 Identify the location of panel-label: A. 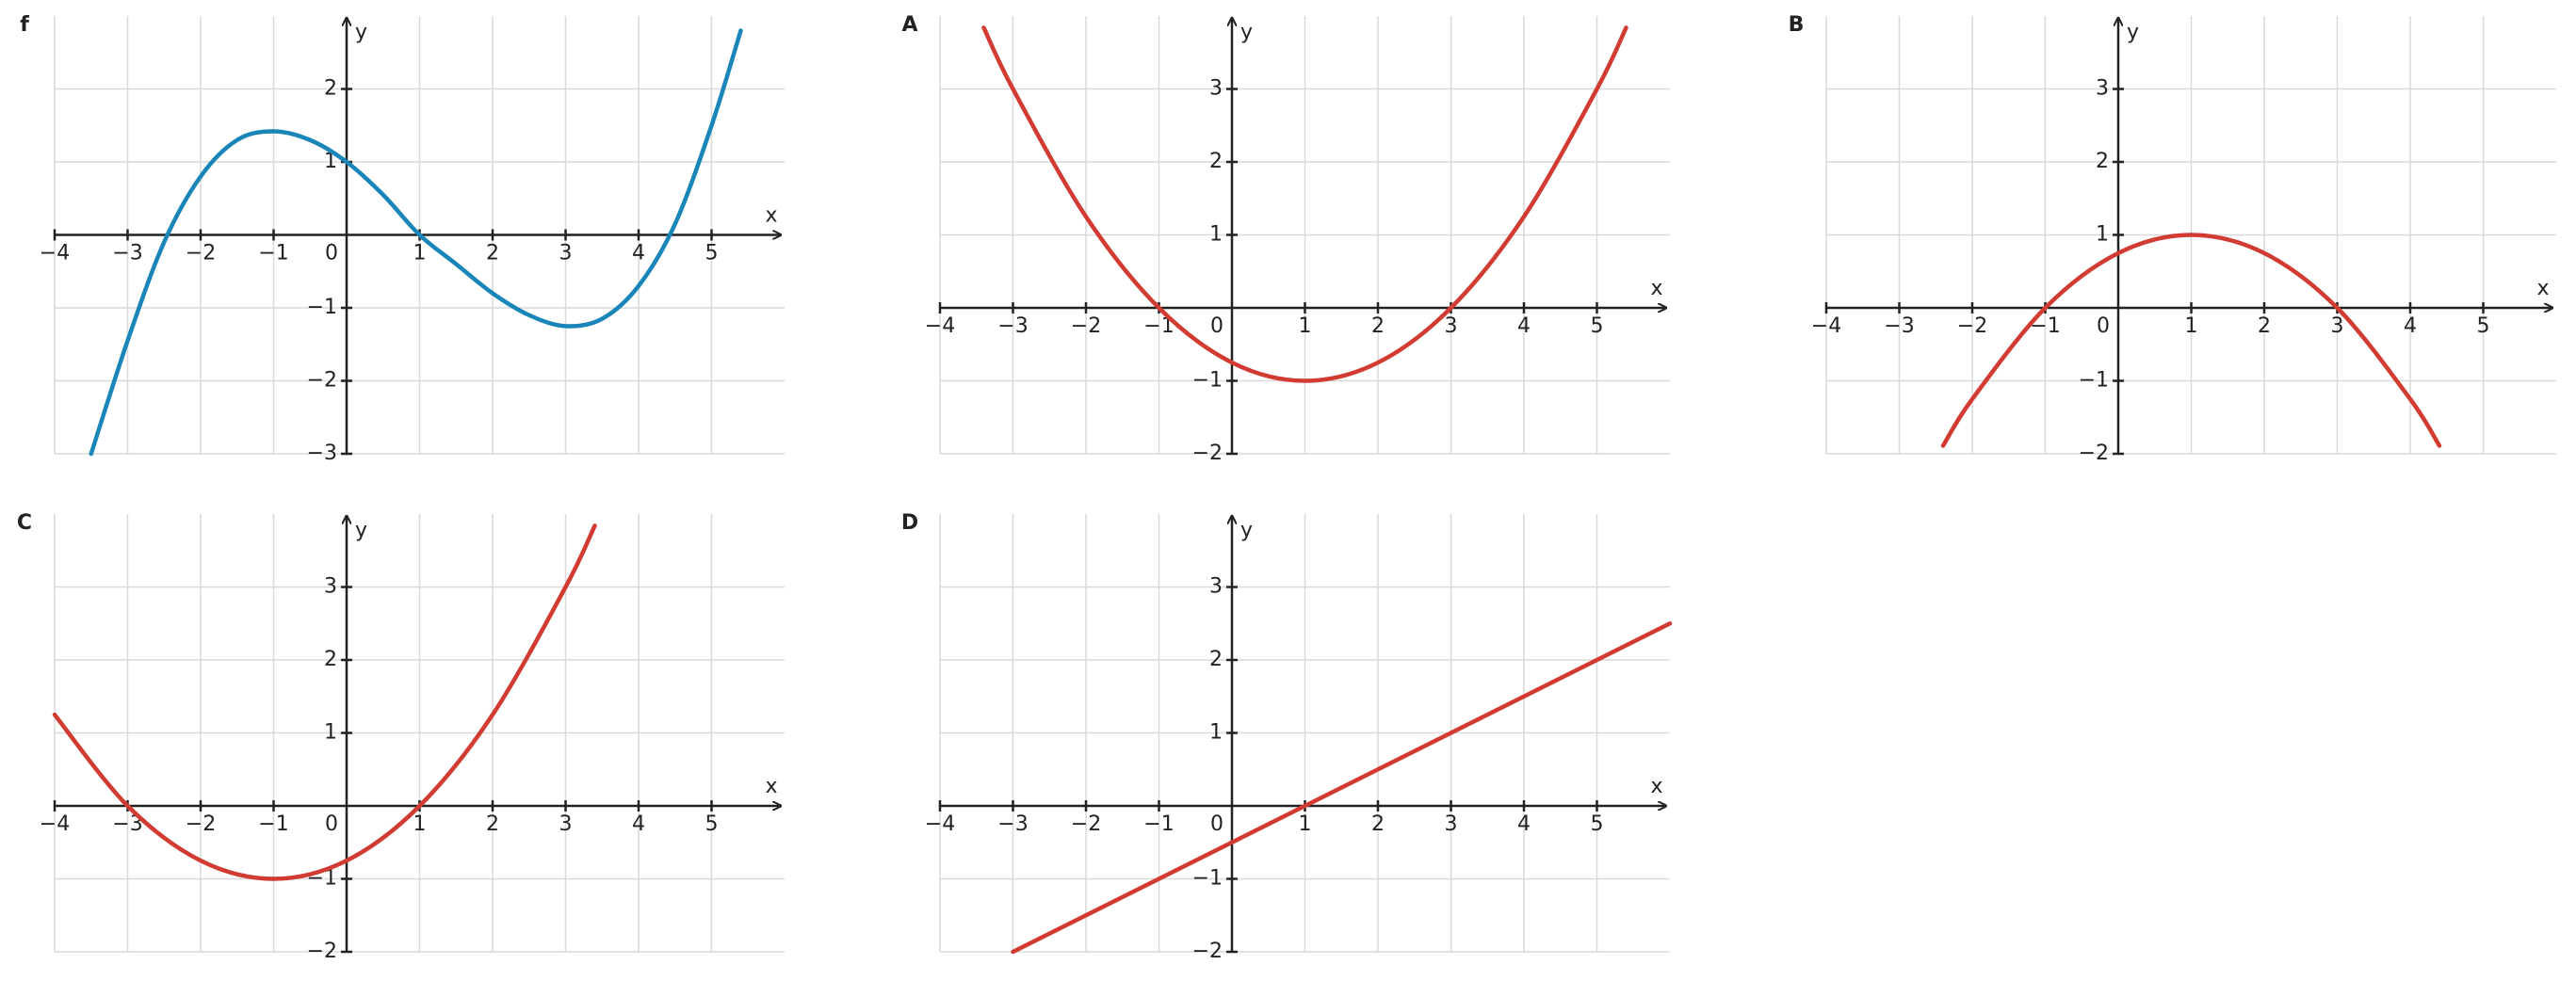
(909, 25).